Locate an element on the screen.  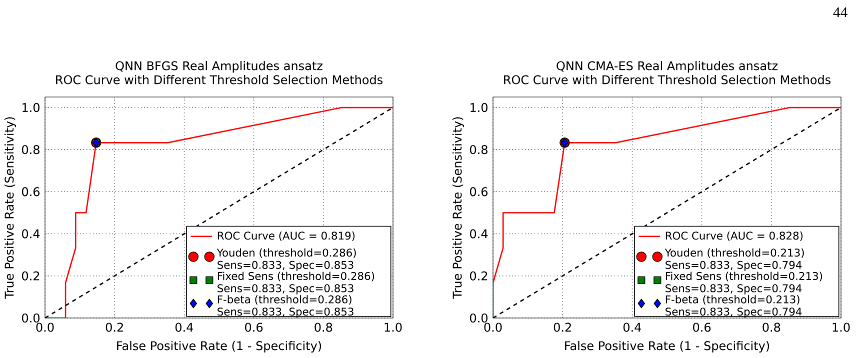
text: 44 is located at coordinates (840, 12).